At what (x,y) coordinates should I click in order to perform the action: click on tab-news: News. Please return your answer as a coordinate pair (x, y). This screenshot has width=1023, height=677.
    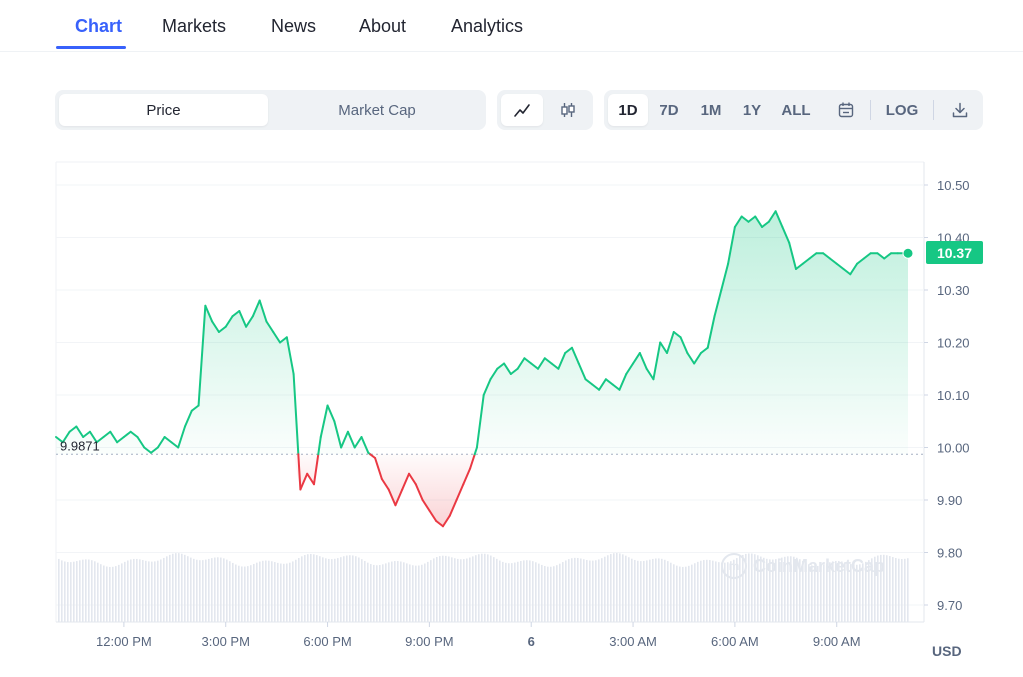
    Looking at the image, I should click on (294, 26).